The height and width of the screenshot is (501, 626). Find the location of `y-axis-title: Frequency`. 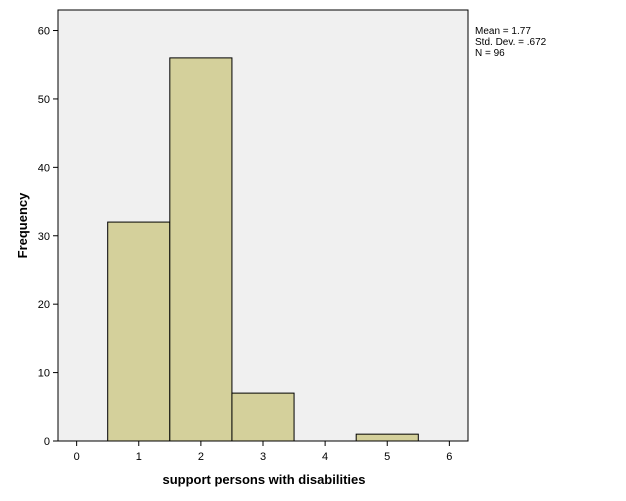

y-axis-title: Frequency is located at coordinates (22, 225).